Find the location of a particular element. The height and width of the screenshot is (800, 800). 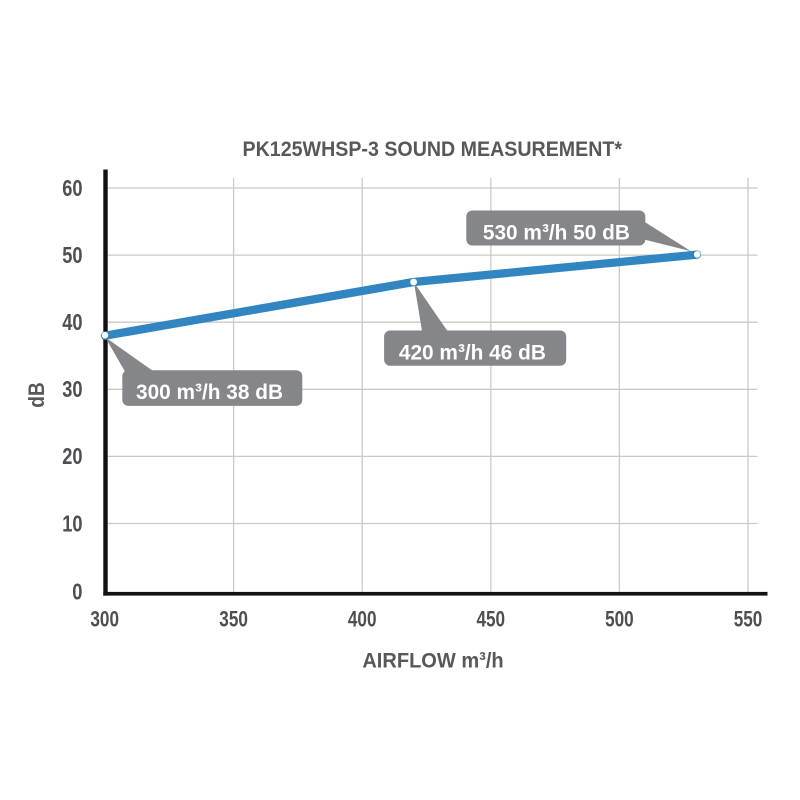

svg-text: 60 is located at coordinates (72, 188).